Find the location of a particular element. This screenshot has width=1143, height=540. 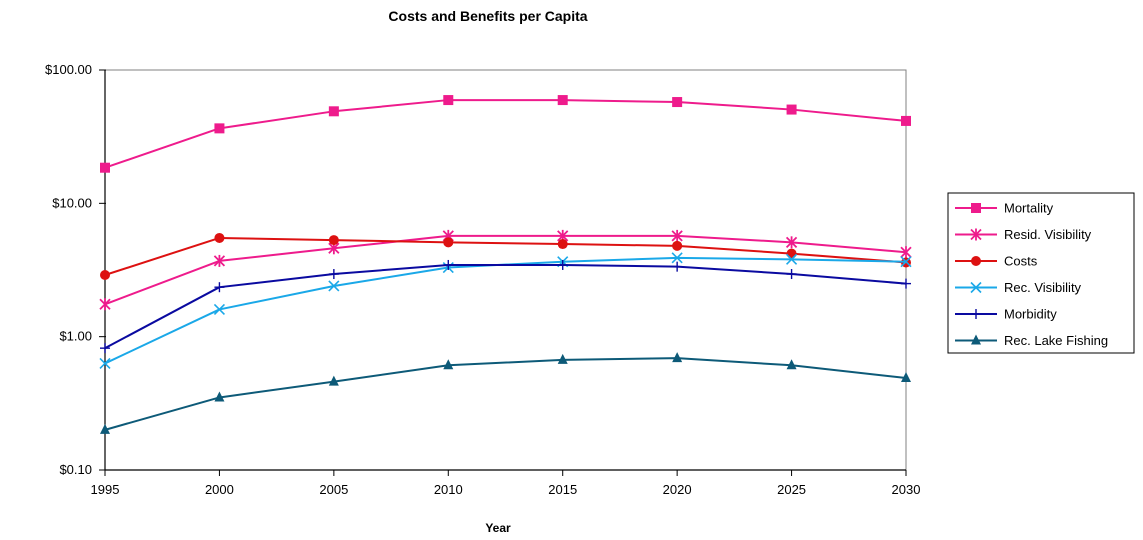

x-tick-label: 2010 is located at coordinates (448, 489).